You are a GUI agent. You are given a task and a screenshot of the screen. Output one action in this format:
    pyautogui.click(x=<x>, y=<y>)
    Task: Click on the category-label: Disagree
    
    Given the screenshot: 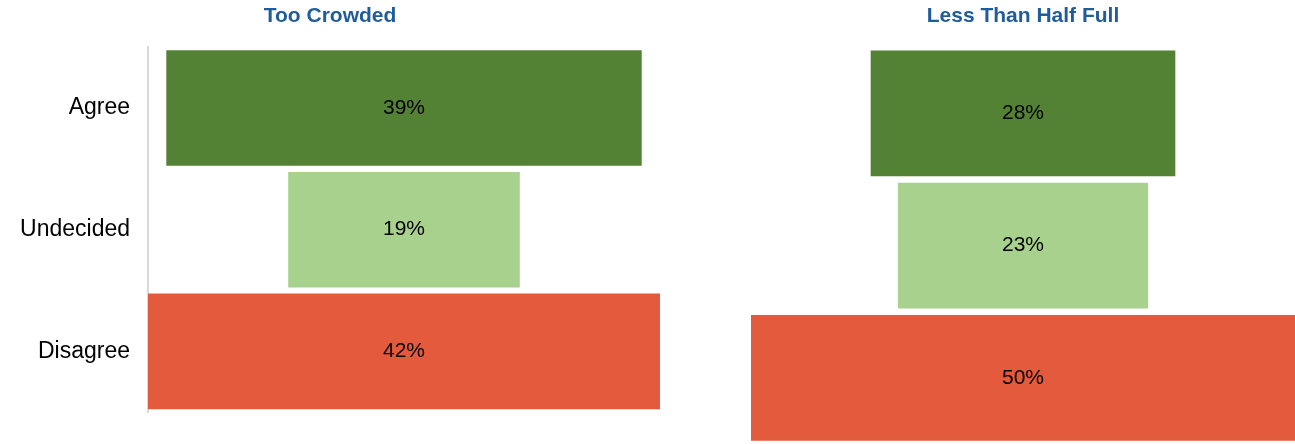 What is the action you would take?
    pyautogui.click(x=83, y=349)
    